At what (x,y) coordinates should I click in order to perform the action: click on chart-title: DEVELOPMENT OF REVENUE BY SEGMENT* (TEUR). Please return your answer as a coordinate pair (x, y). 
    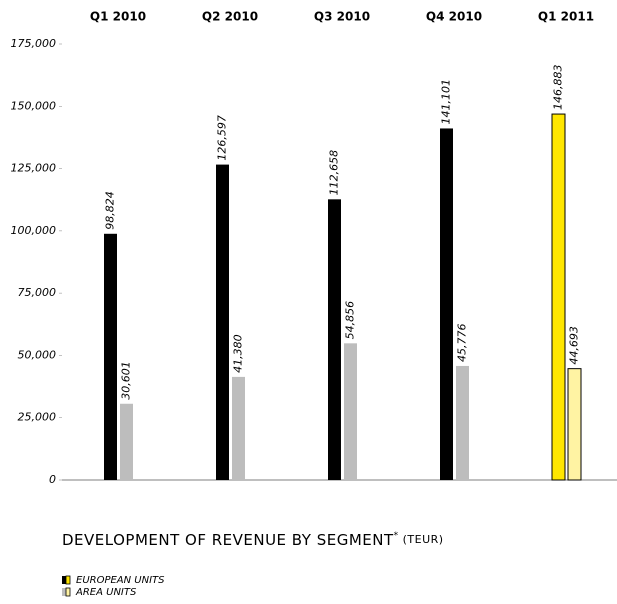
    Looking at the image, I should click on (253, 540).